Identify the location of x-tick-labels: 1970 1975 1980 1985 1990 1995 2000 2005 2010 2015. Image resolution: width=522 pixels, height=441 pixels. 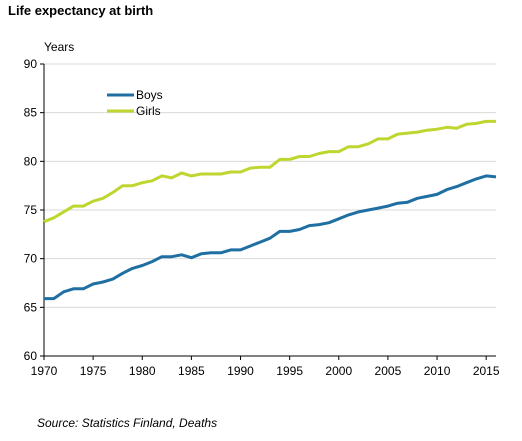
(265, 371).